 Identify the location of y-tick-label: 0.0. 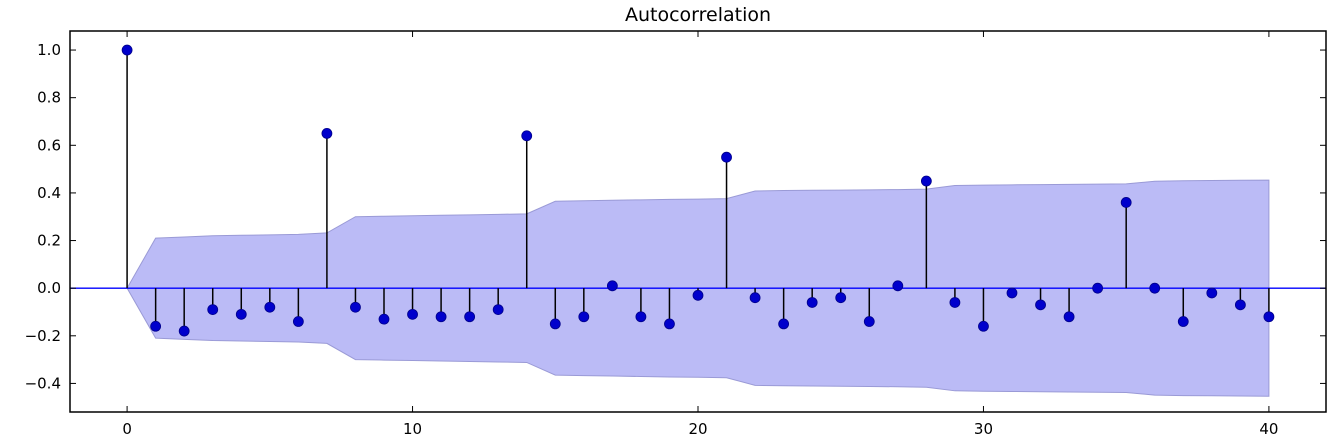
(49, 288).